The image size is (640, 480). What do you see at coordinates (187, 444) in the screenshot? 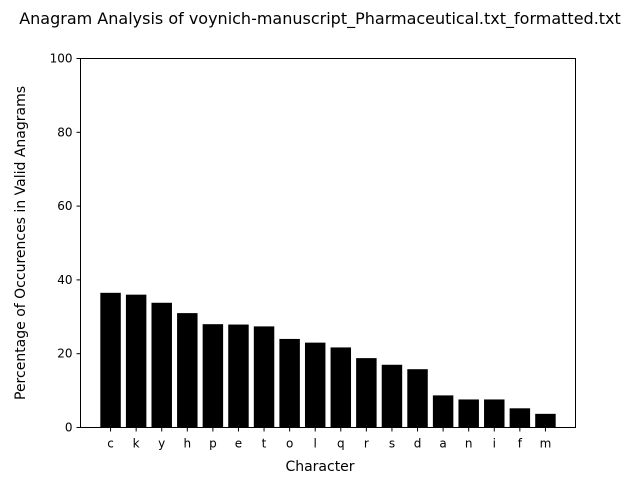
I see `x-tick-label: h` at bounding box center [187, 444].